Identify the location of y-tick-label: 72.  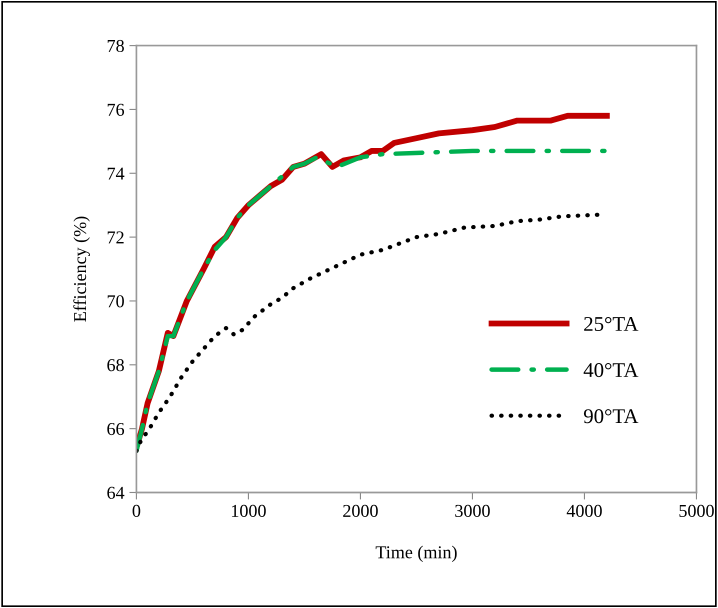
(116, 237).